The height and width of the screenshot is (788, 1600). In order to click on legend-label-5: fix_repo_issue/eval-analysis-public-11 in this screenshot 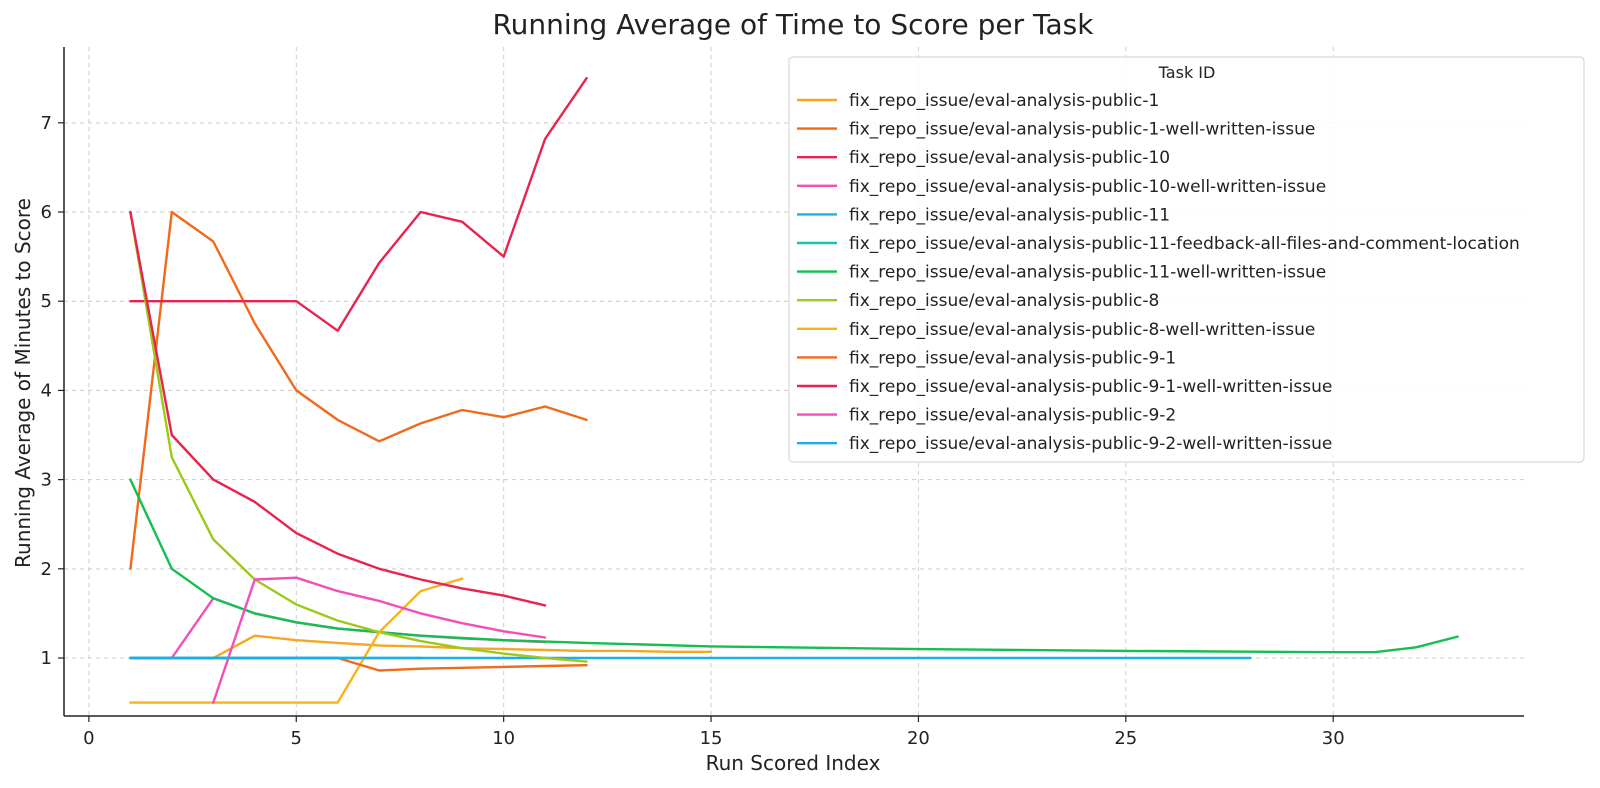, I will do `click(1009, 215)`.